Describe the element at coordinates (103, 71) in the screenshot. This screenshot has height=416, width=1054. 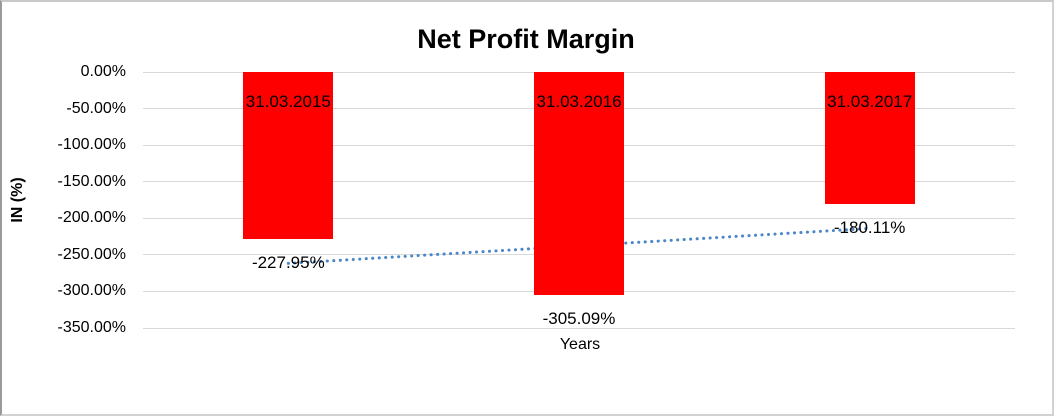
I see `y-tick-label: 0.00%` at that location.